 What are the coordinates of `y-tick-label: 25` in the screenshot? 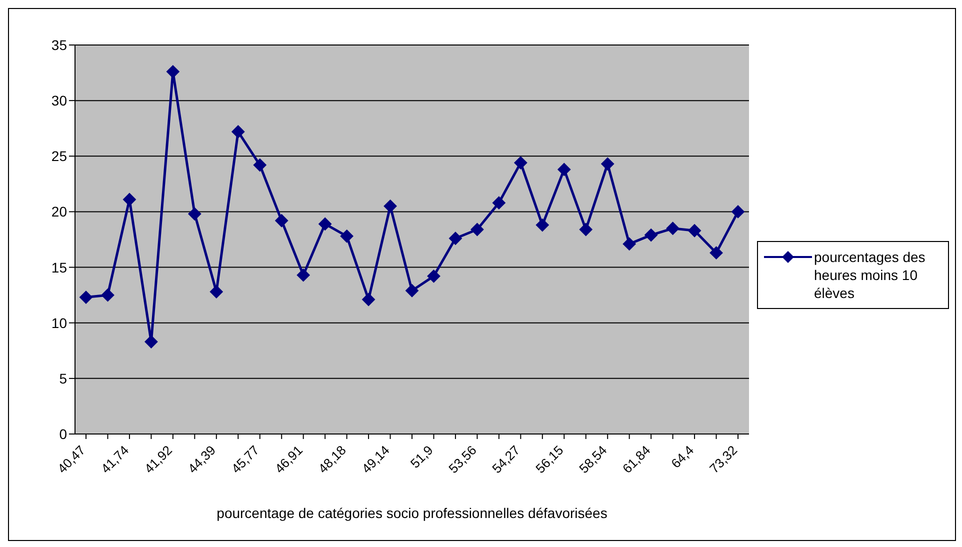 It's located at (59, 156).